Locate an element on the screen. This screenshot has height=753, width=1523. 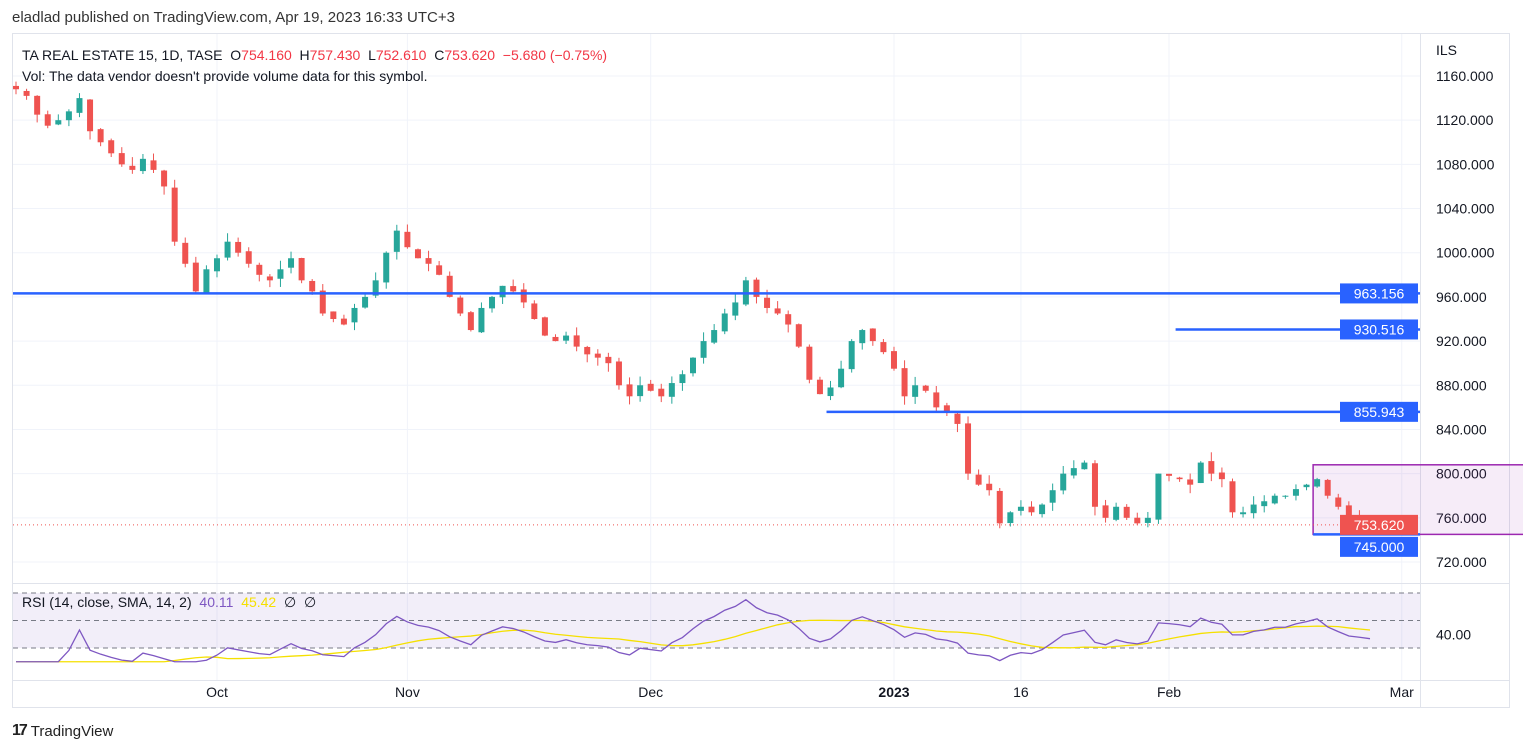
rsi-extra-1: ∅ is located at coordinates (290, 602).